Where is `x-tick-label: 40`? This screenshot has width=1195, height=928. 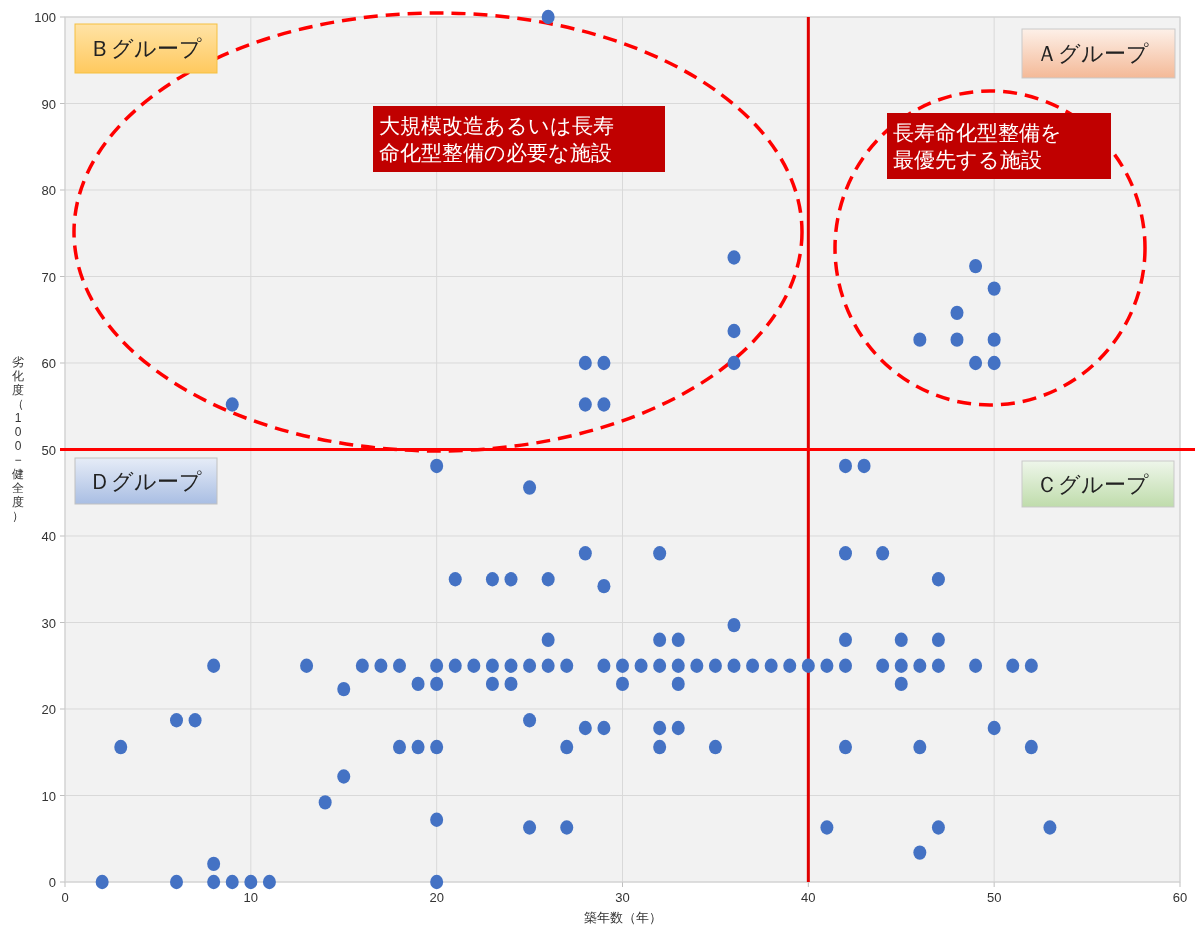 x-tick-label: 40 is located at coordinates (808, 897).